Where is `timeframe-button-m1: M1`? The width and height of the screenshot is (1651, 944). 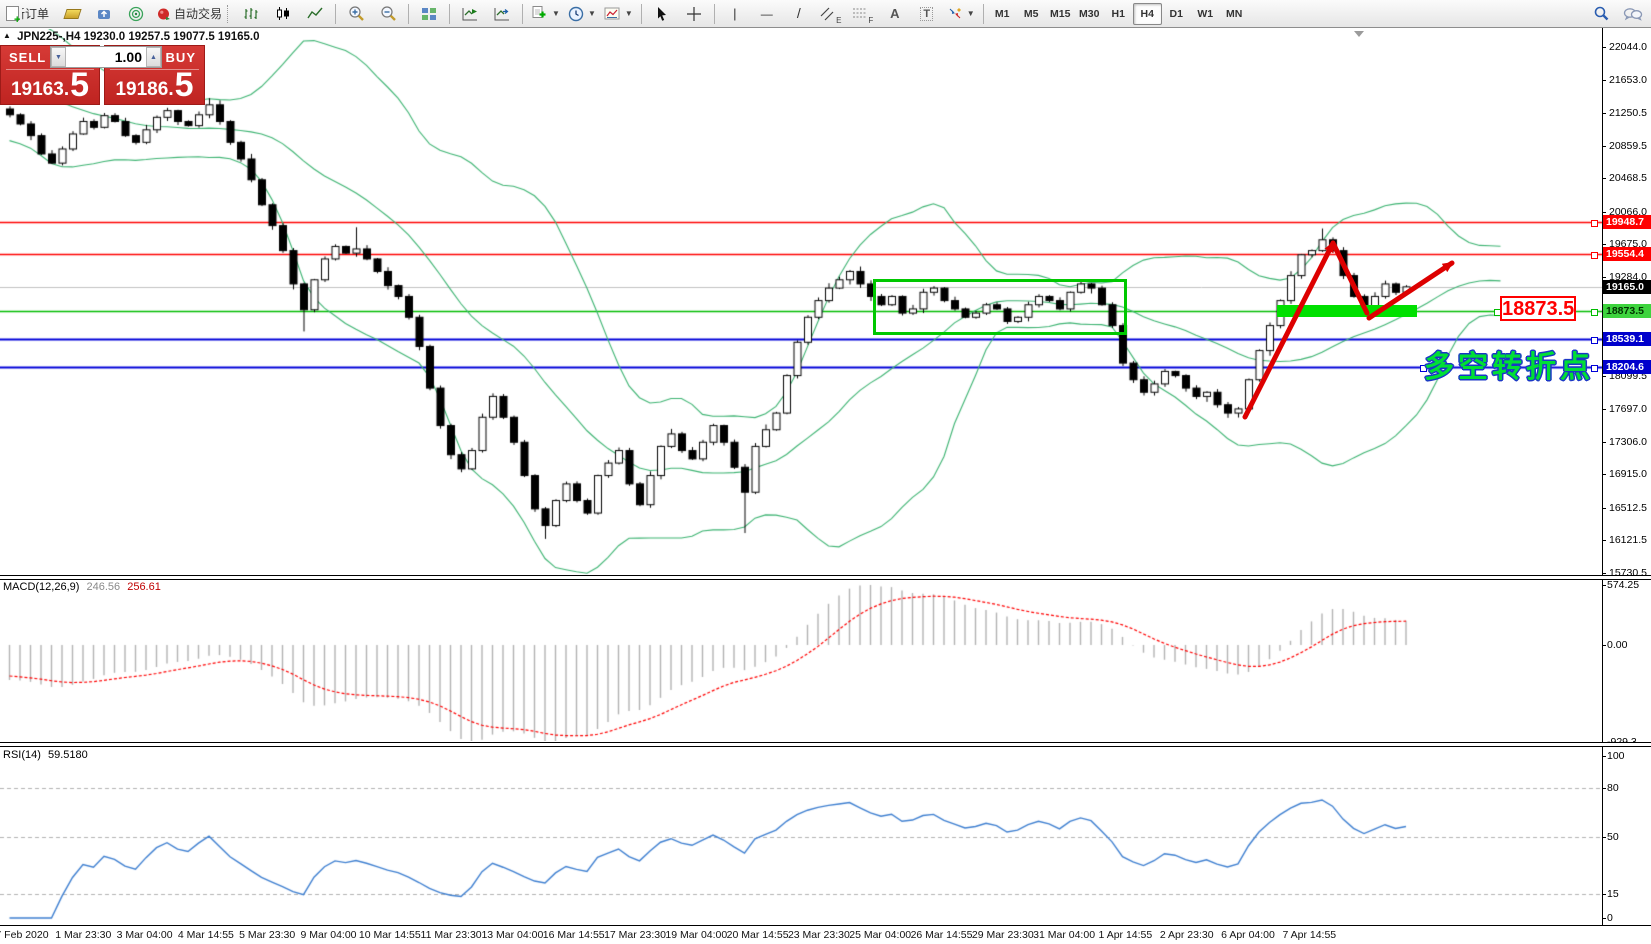 timeframe-button-m1: M1 is located at coordinates (1002, 13).